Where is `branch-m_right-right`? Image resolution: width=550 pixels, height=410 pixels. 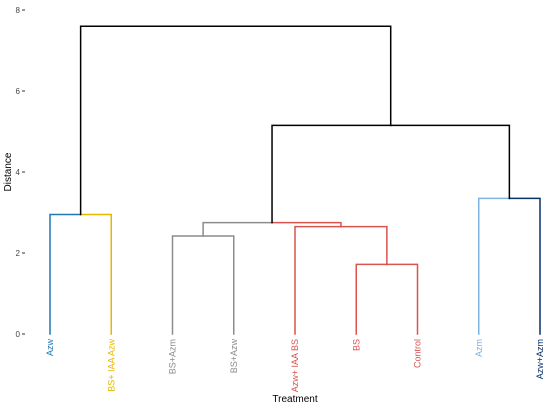 branch-m_right-right is located at coordinates (450, 162).